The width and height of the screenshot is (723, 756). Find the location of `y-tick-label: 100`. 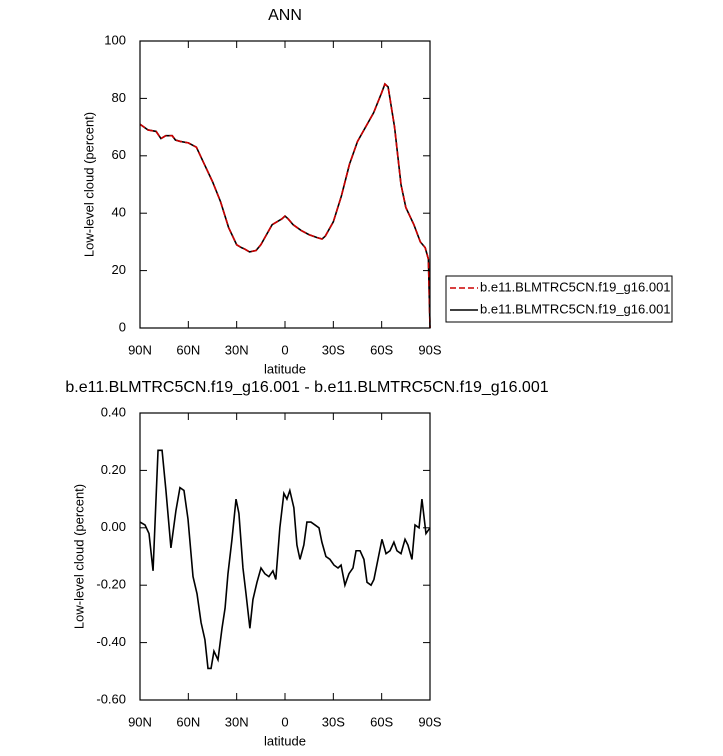

y-tick-label: 100 is located at coordinates (115, 39).